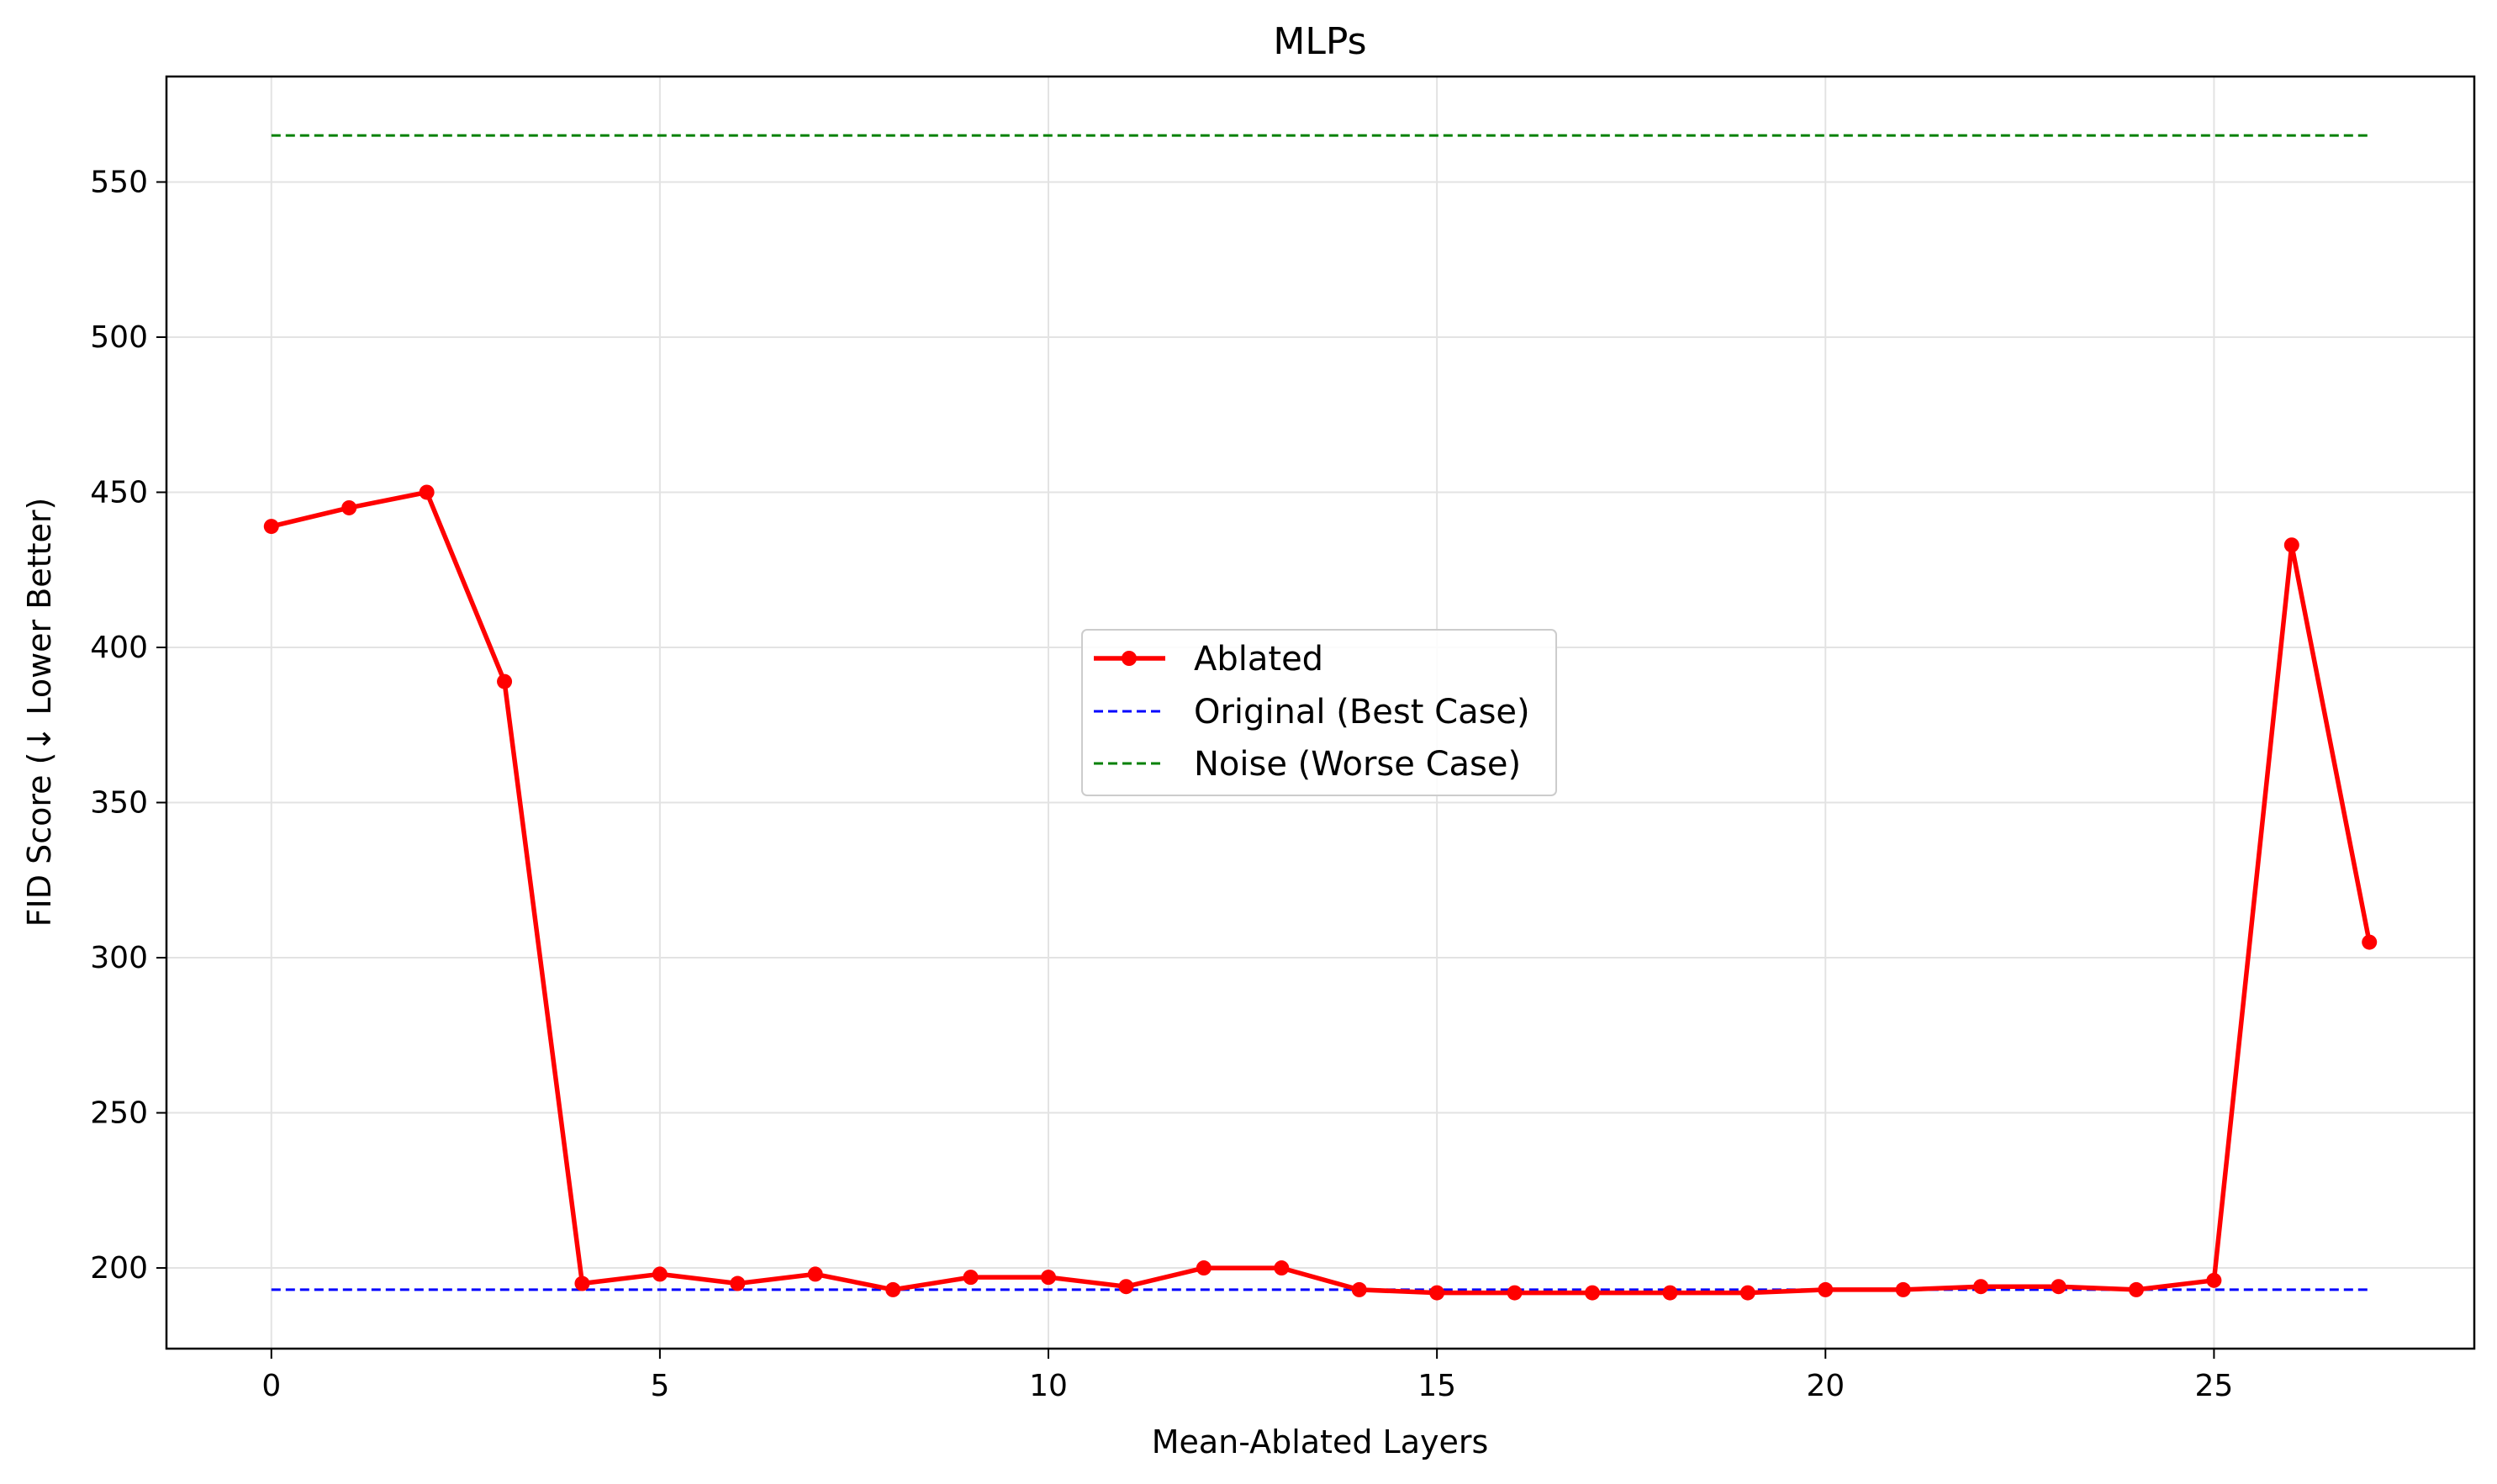 This screenshot has height=1484, width=2497. Describe the element at coordinates (1362, 712) in the screenshot. I see `legend-label-original-best-case: Original (Best Case)` at that location.